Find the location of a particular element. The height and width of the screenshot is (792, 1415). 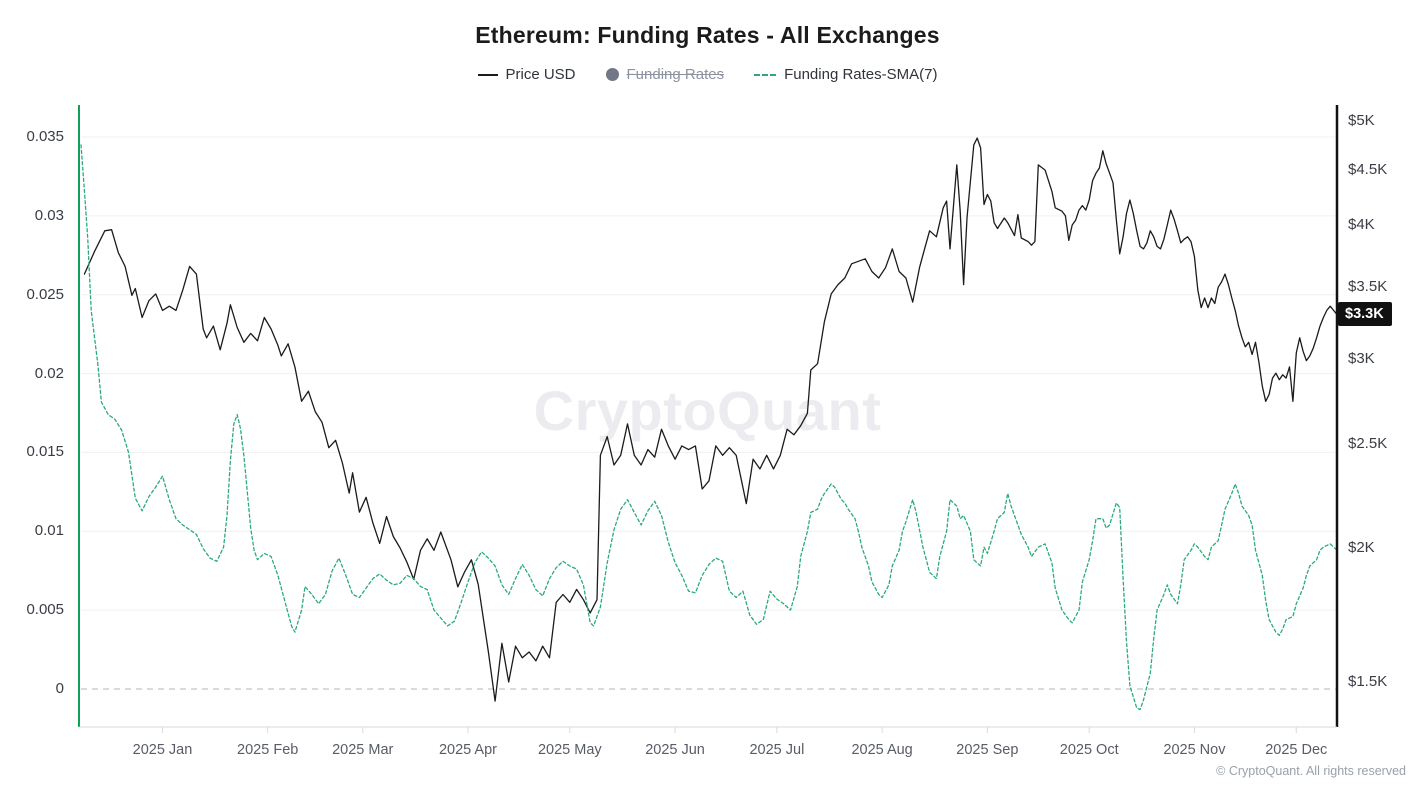

legend-label: Price USD is located at coordinates (540, 74).